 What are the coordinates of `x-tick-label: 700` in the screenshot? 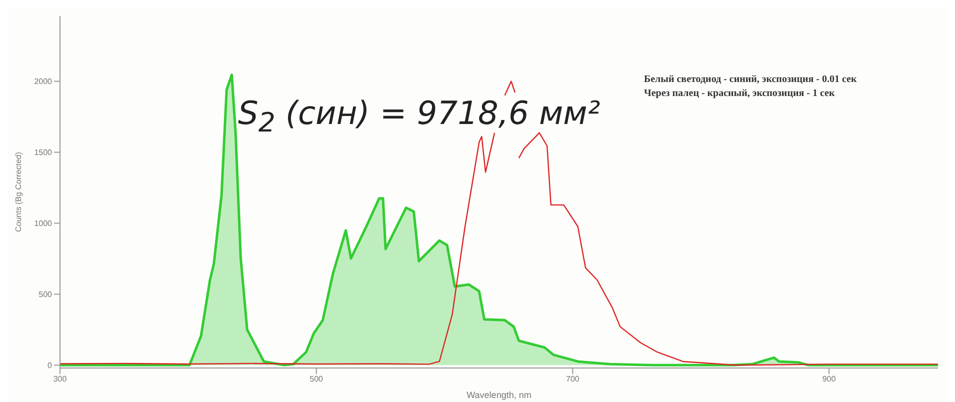 It's located at (573, 379).